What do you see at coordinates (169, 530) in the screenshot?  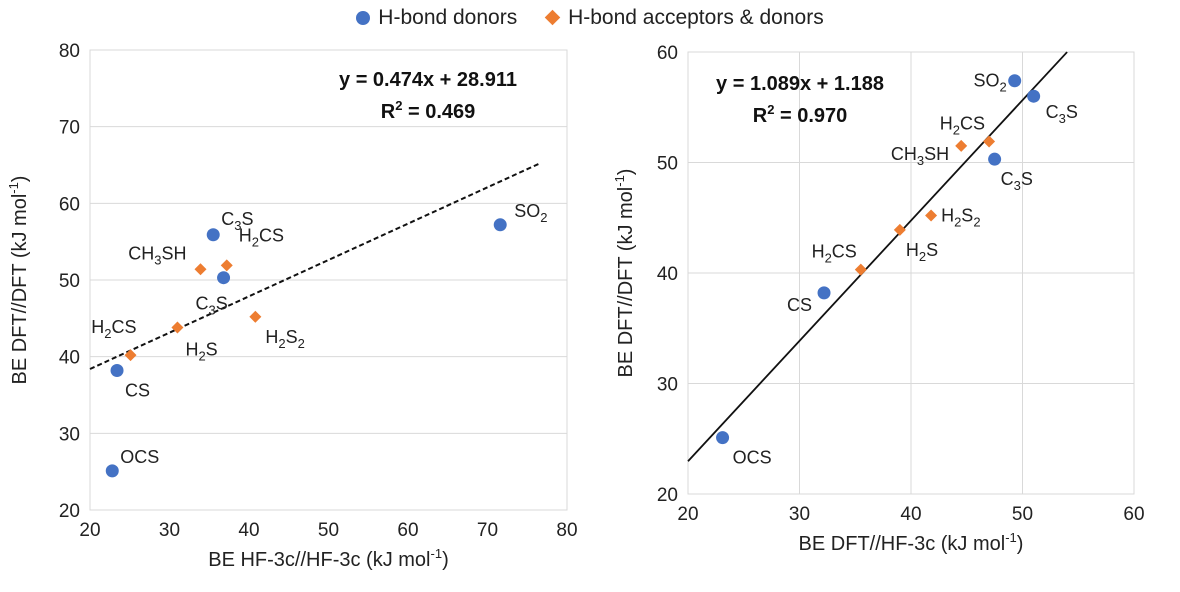 I see `chart1-x-tick-label: 30` at bounding box center [169, 530].